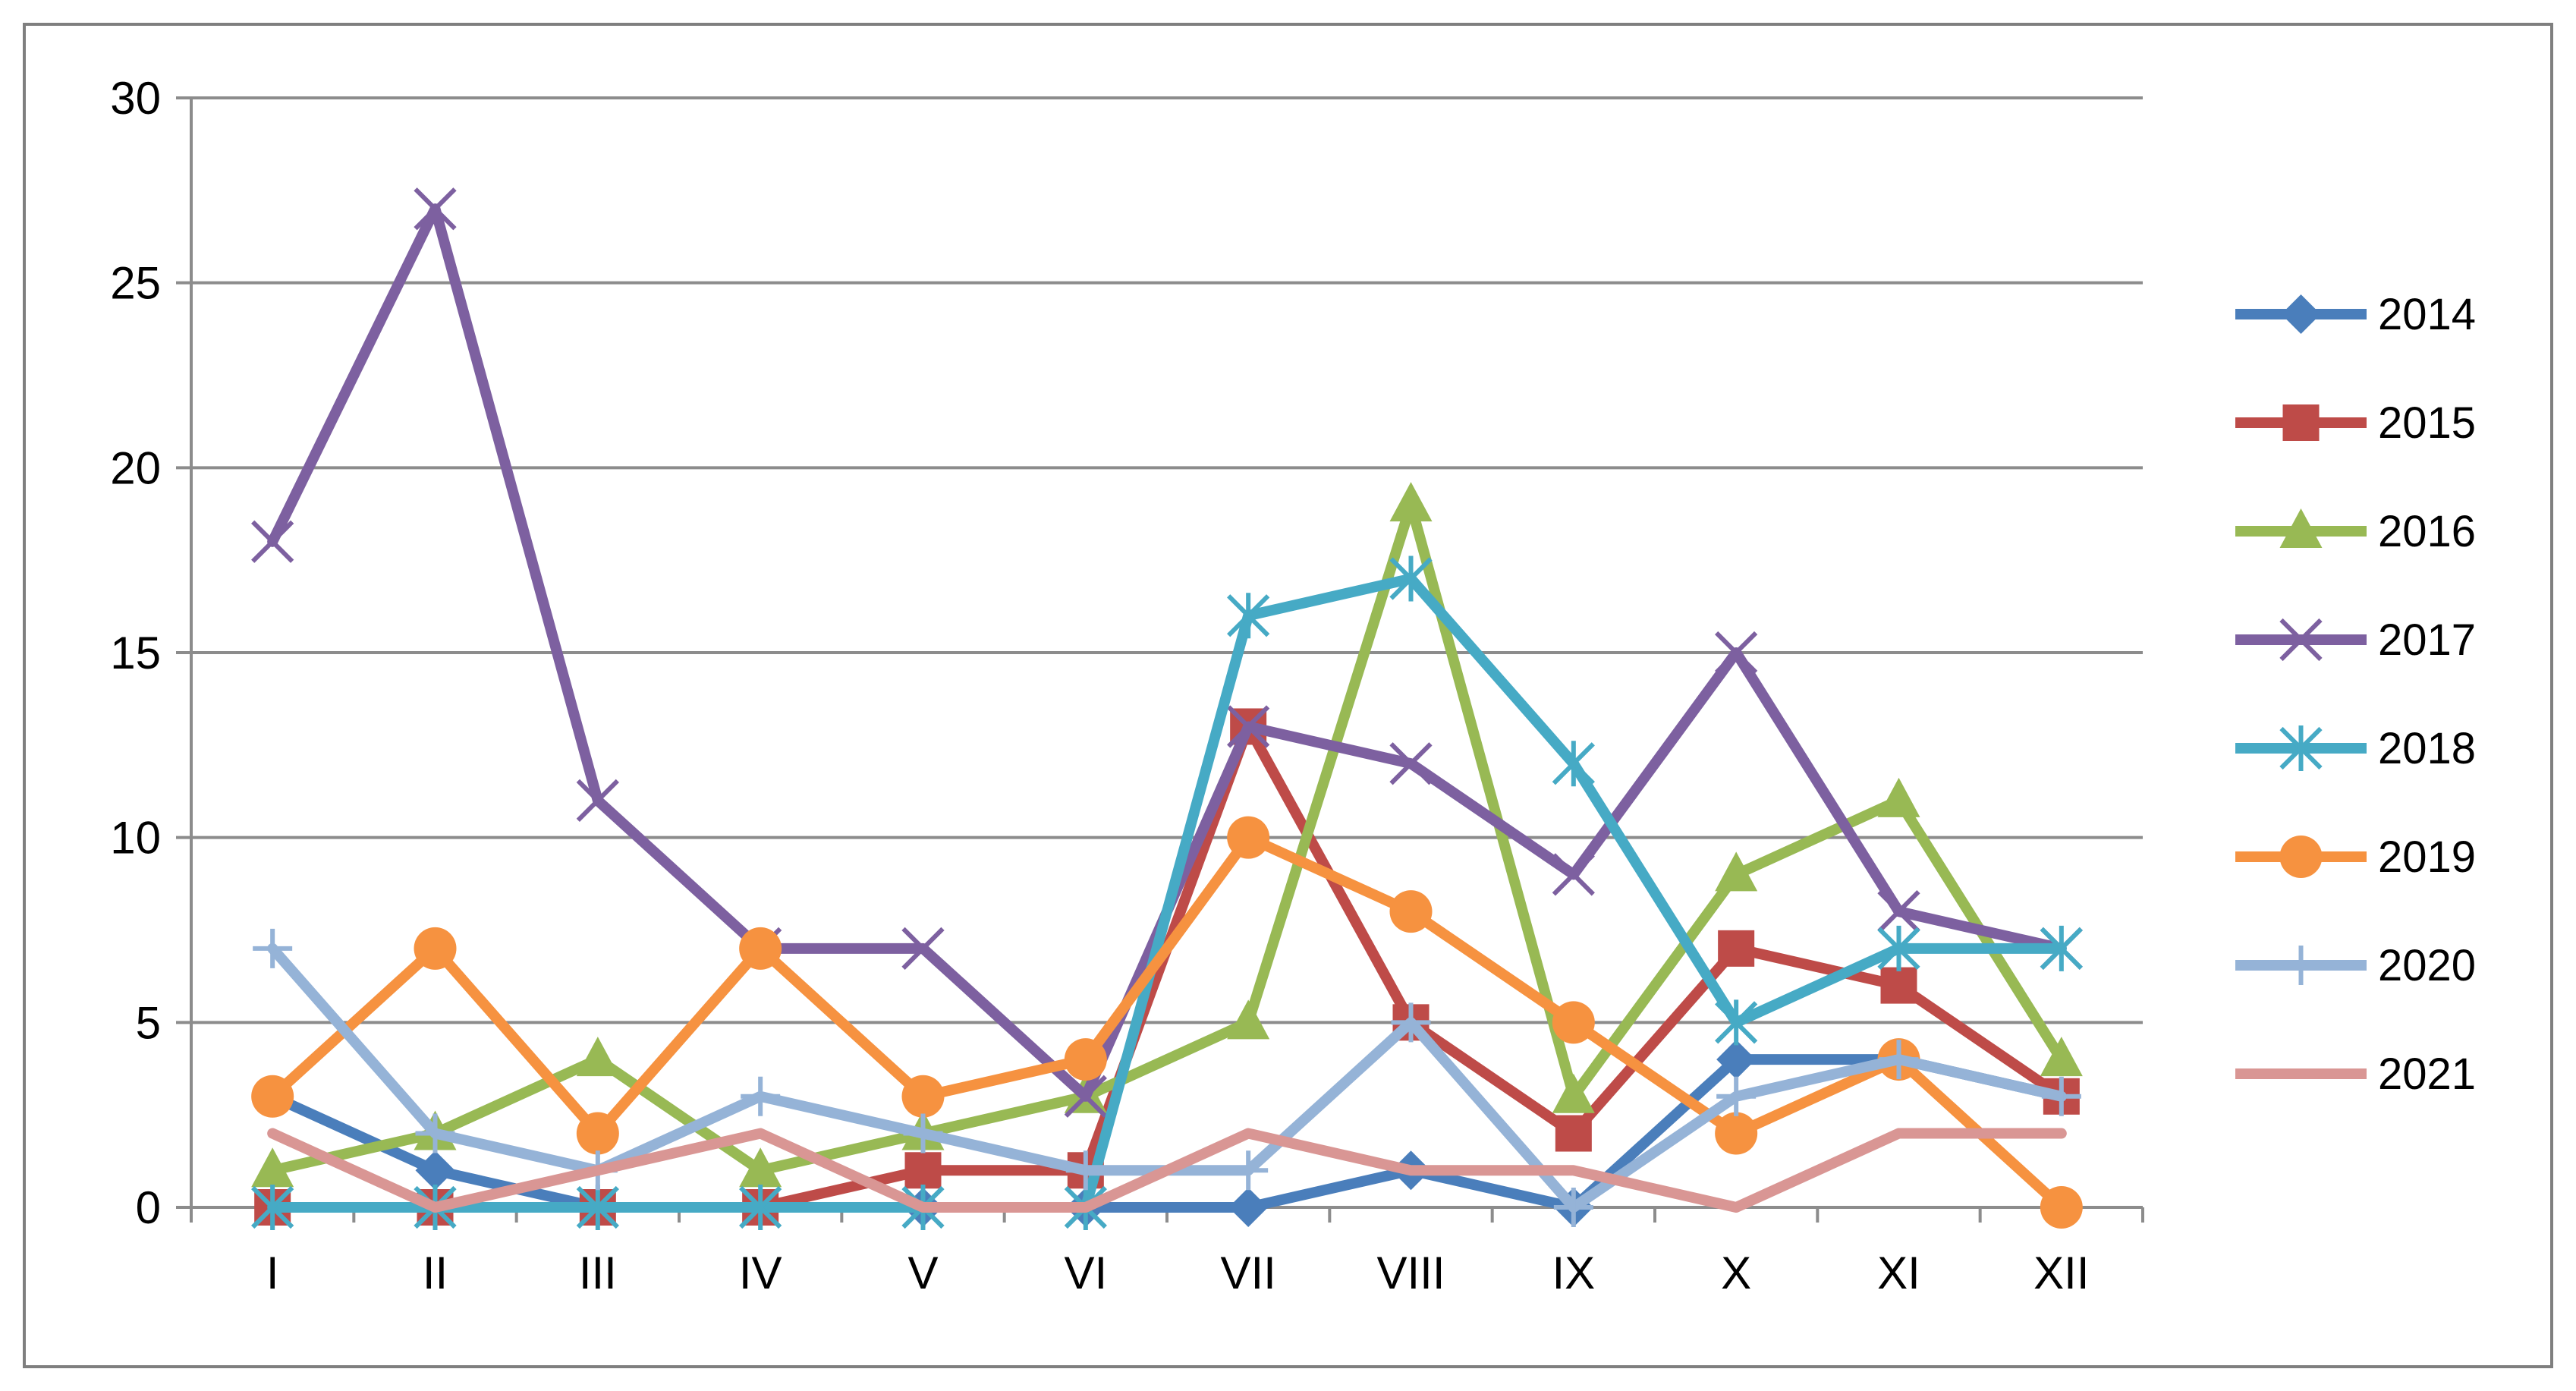 Image resolution: width=2576 pixels, height=1391 pixels. I want to click on data-point-2019-V, so click(923, 1096).